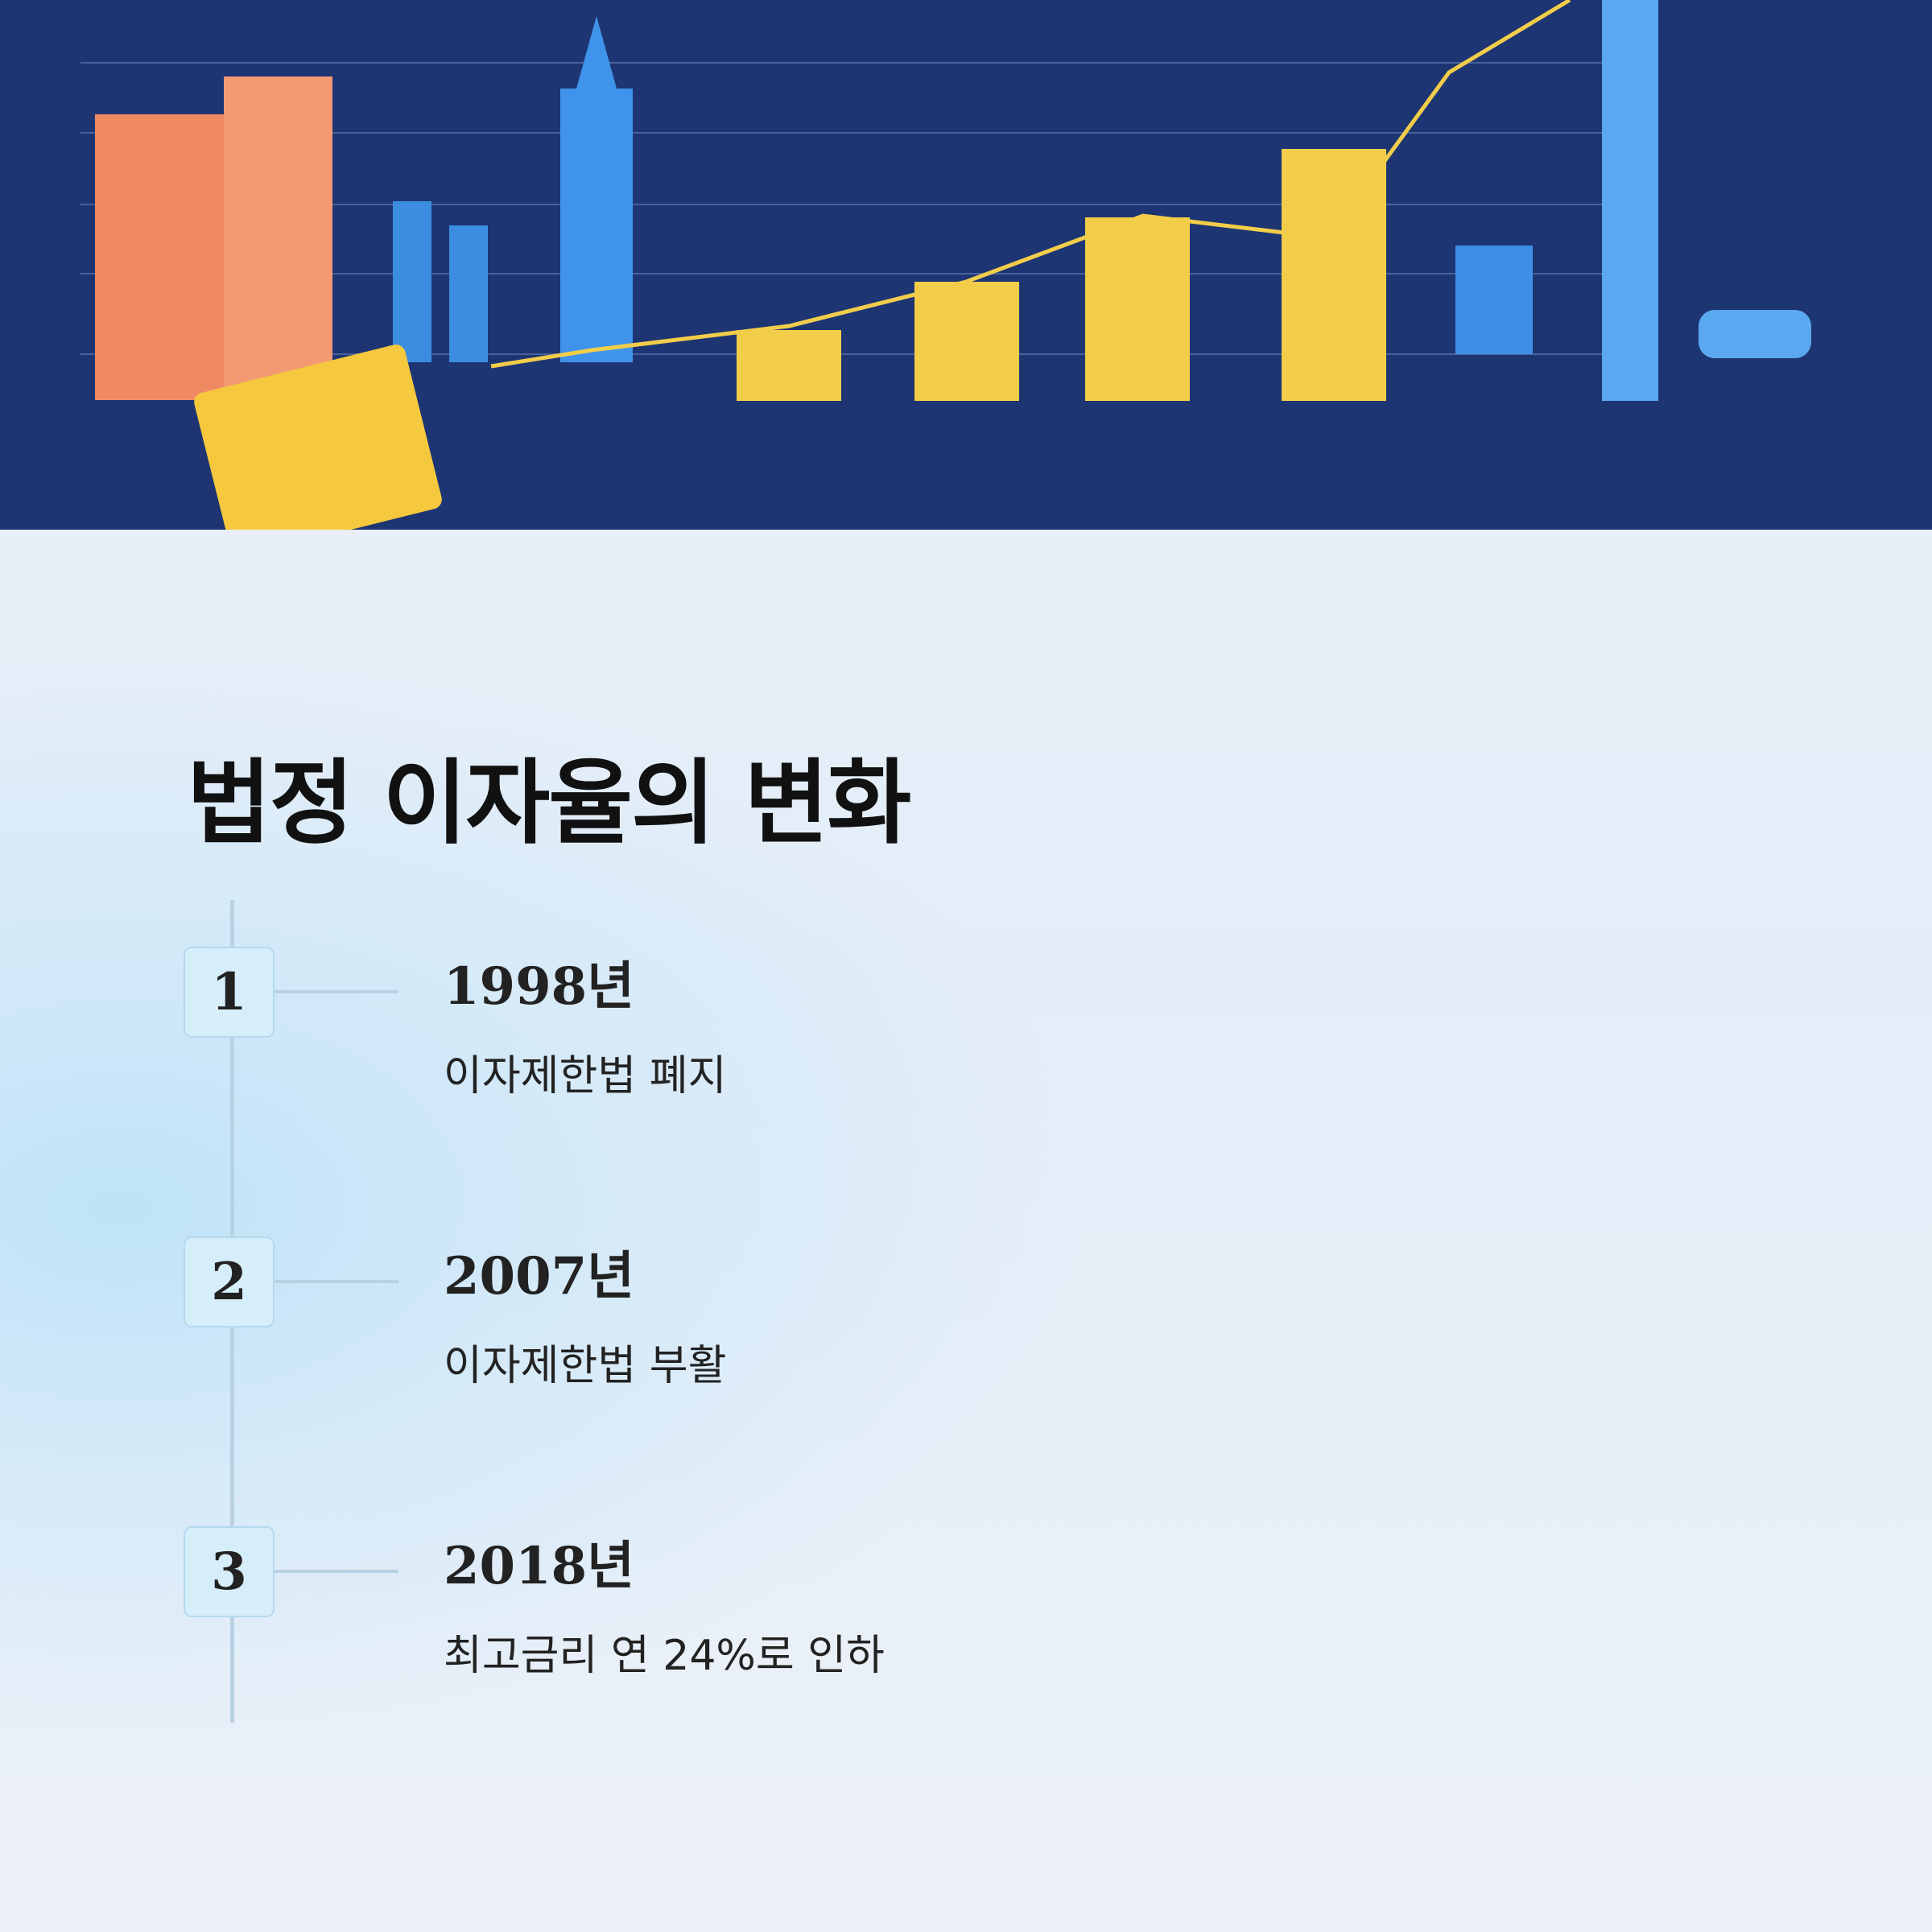 The width and height of the screenshot is (1932, 1932). I want to click on step-description: 최고금리 연 24%로 인하, so click(664, 1656).